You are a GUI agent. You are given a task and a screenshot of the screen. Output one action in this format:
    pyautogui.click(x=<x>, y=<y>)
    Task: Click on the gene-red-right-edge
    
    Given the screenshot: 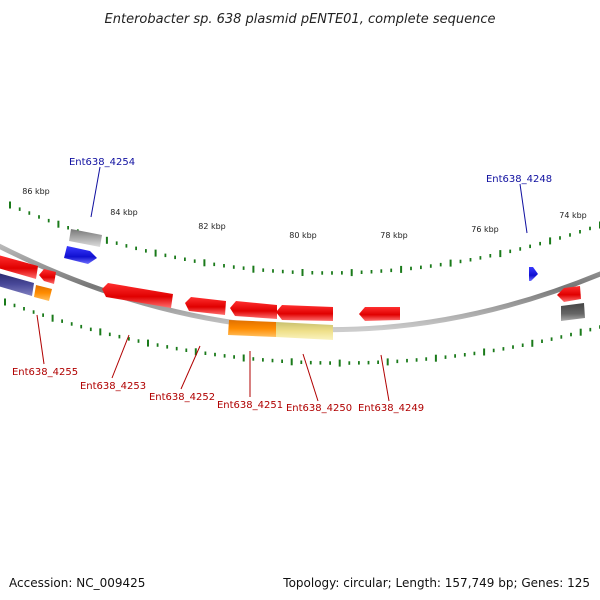 What is the action you would take?
    pyautogui.click(x=569, y=294)
    